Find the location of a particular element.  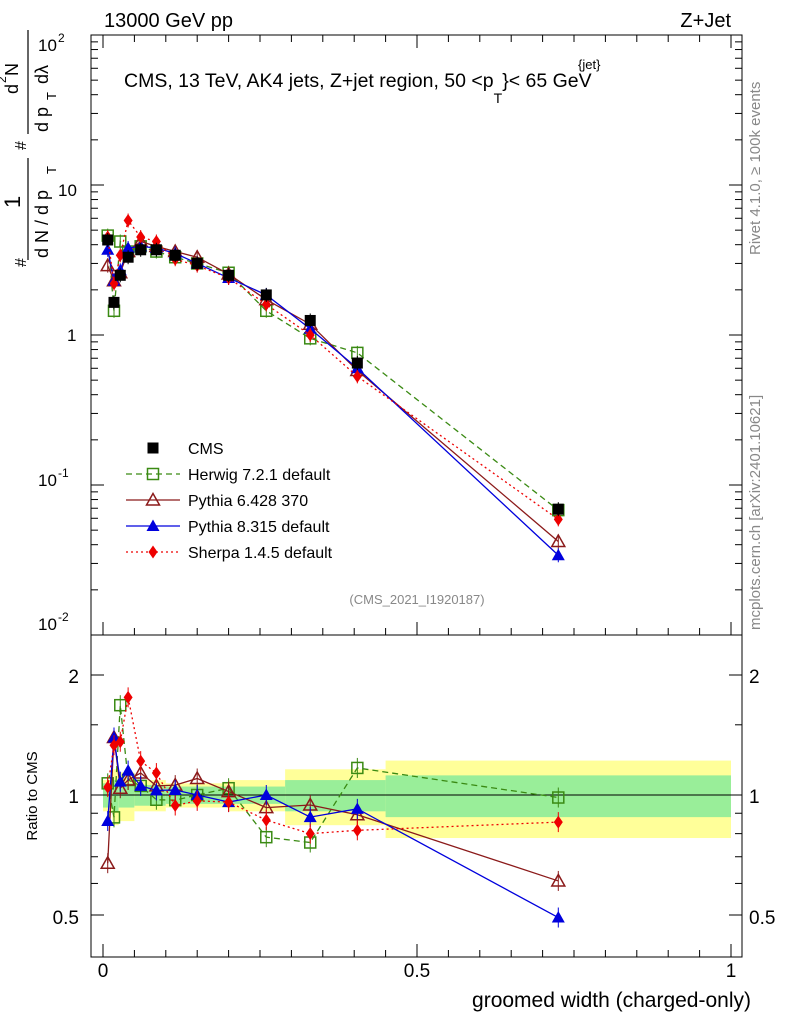

legend-marker-herwig-7-2-1-default is located at coordinates (153, 474).